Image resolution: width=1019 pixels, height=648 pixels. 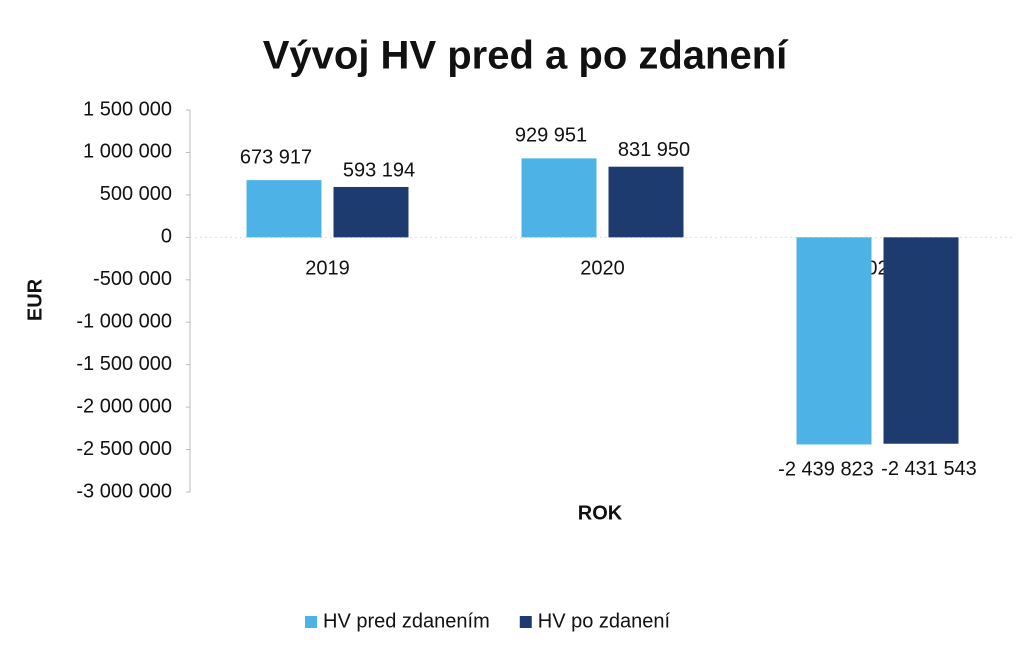 What do you see at coordinates (551, 136) in the screenshot?
I see `data-label: 929 951` at bounding box center [551, 136].